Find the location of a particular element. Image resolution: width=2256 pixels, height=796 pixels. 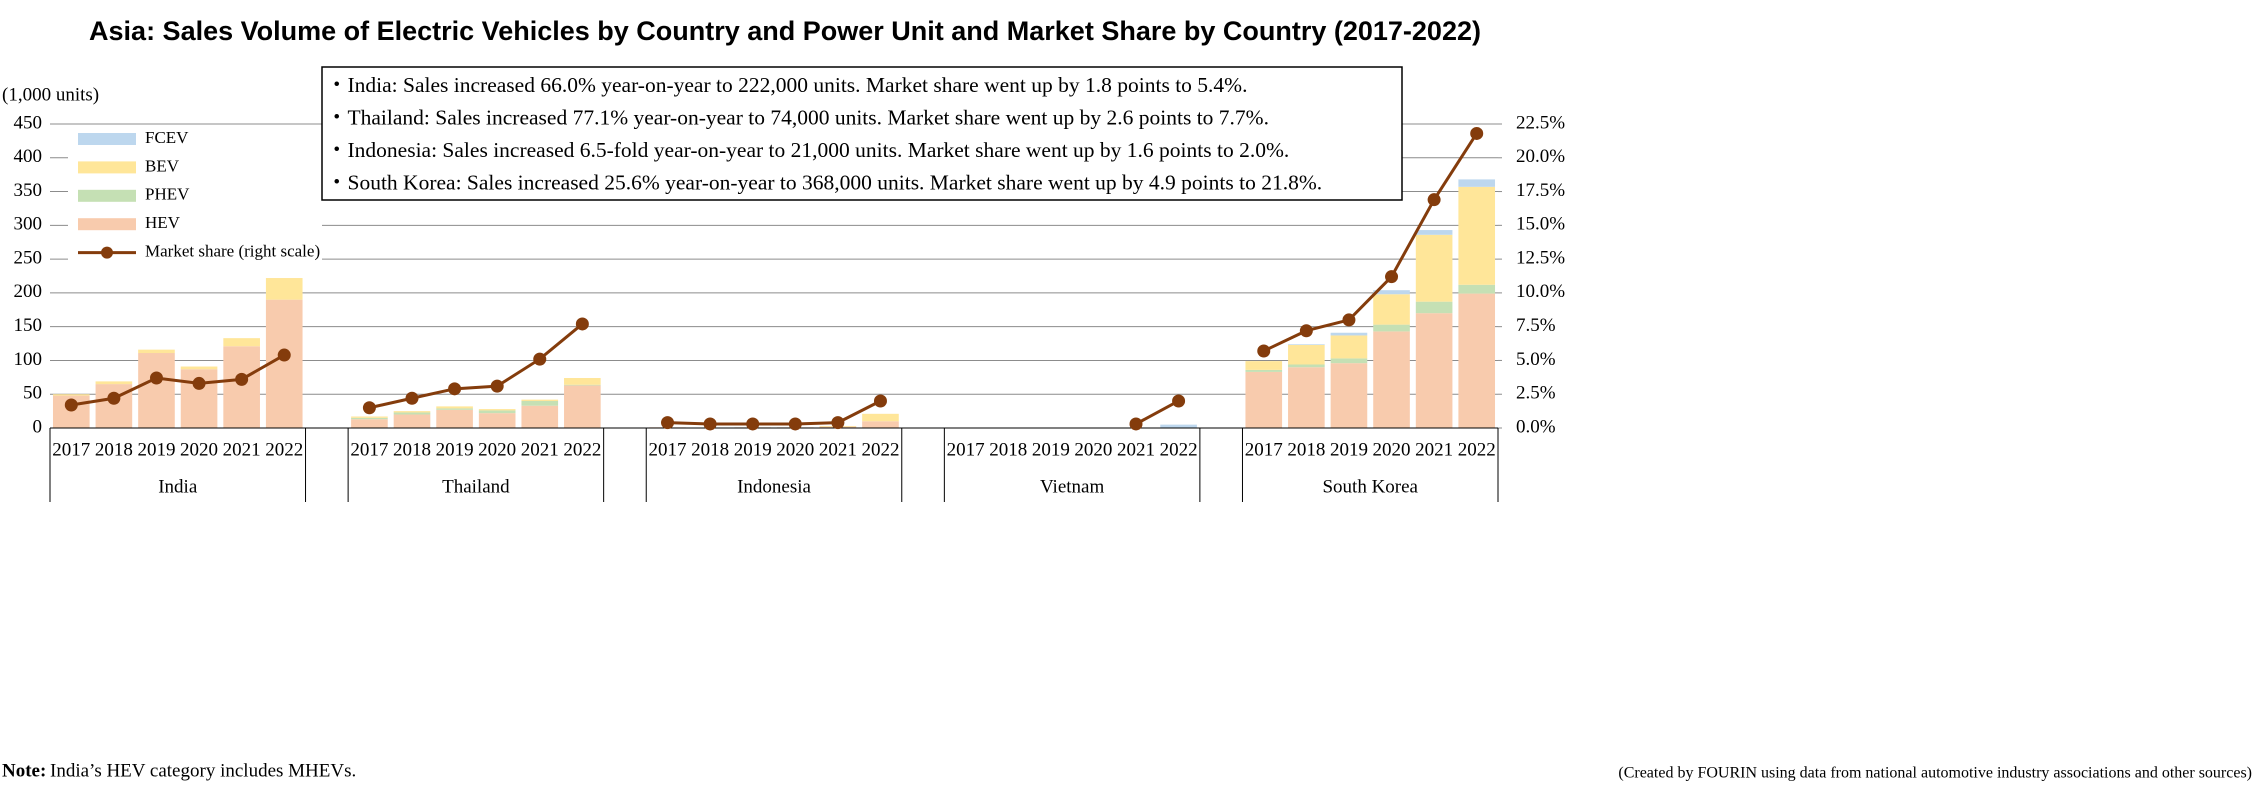

y-tick-label: 150 is located at coordinates (28, 325).